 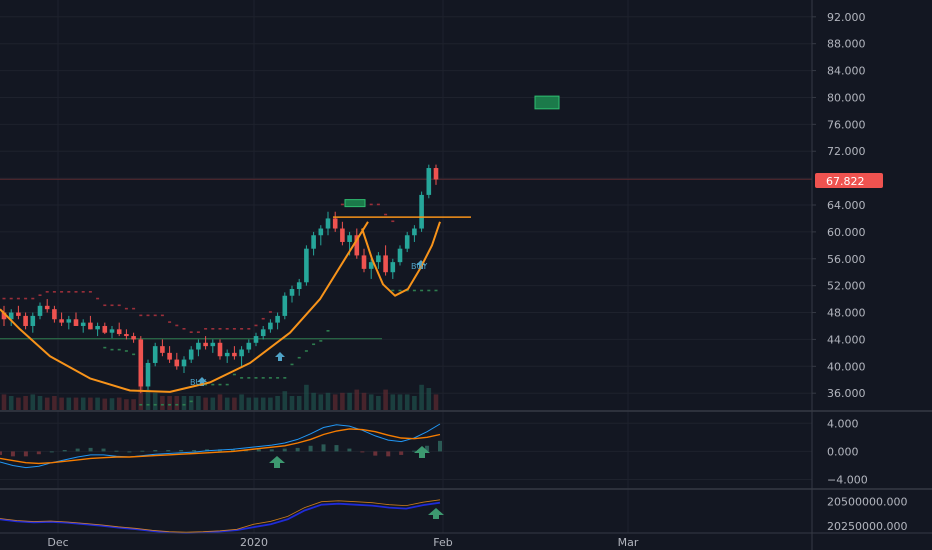 What do you see at coordinates (846, 259) in the screenshot?
I see `price-tick-label: 56.000` at bounding box center [846, 259].